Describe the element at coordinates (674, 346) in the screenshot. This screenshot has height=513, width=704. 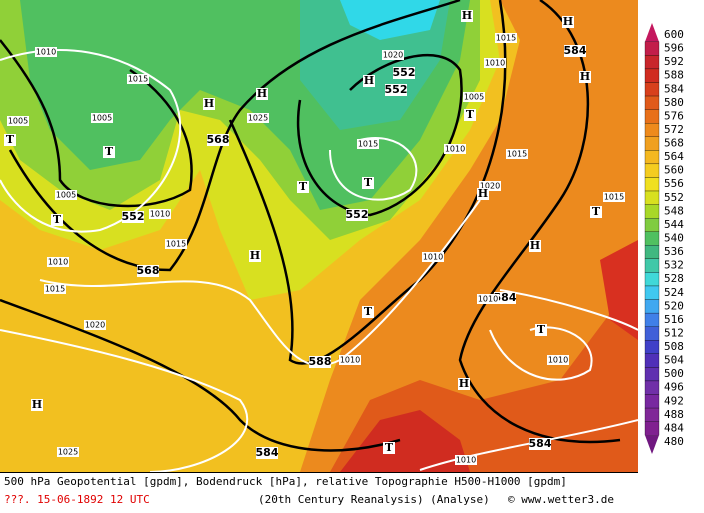
I see `colorbar-tick-label: 508` at that location.